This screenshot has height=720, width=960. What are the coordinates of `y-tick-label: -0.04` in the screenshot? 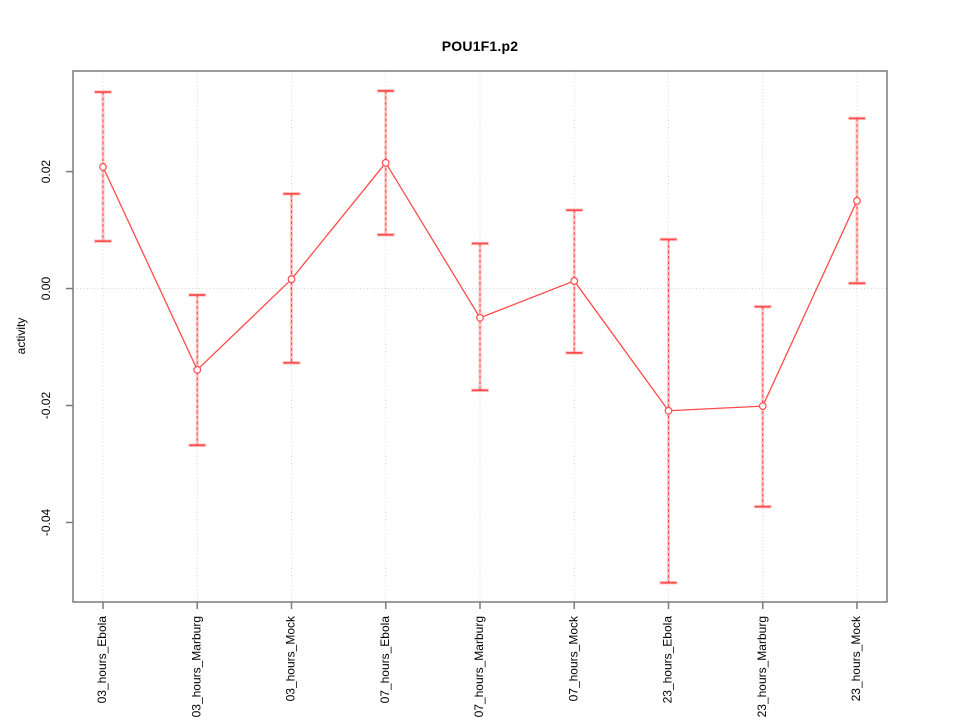 It's located at (46, 522).